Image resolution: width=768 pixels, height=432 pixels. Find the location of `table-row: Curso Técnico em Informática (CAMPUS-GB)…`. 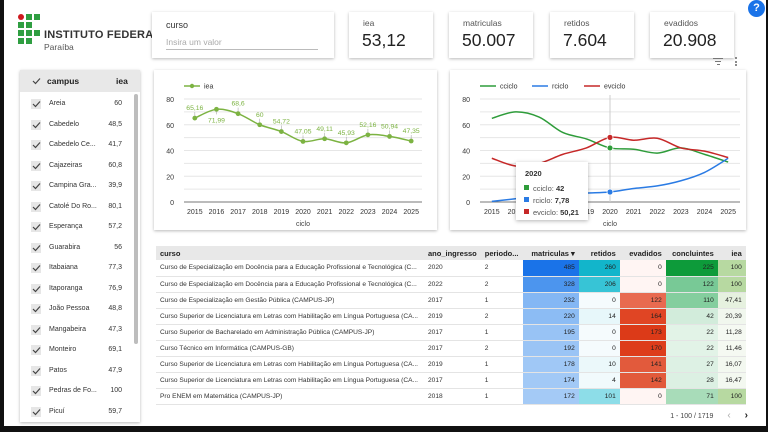

table-row: Curso Técnico em Informática (CAMPUS-GB)… is located at coordinates (451, 348).